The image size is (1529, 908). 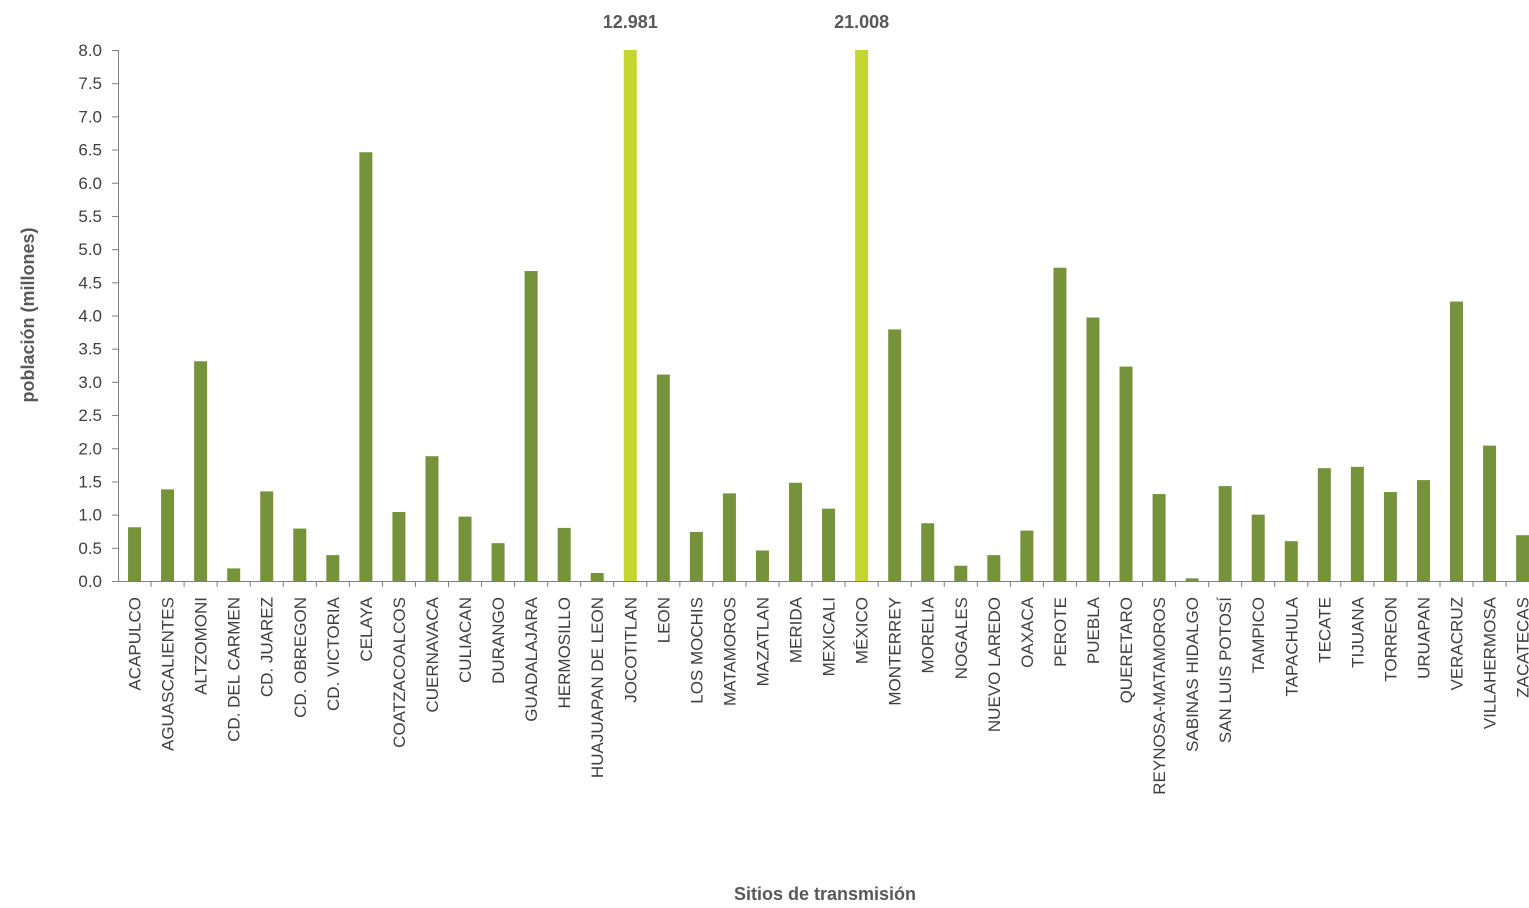 What do you see at coordinates (796, 629) in the screenshot?
I see `x-tick-label: MERIDA` at bounding box center [796, 629].